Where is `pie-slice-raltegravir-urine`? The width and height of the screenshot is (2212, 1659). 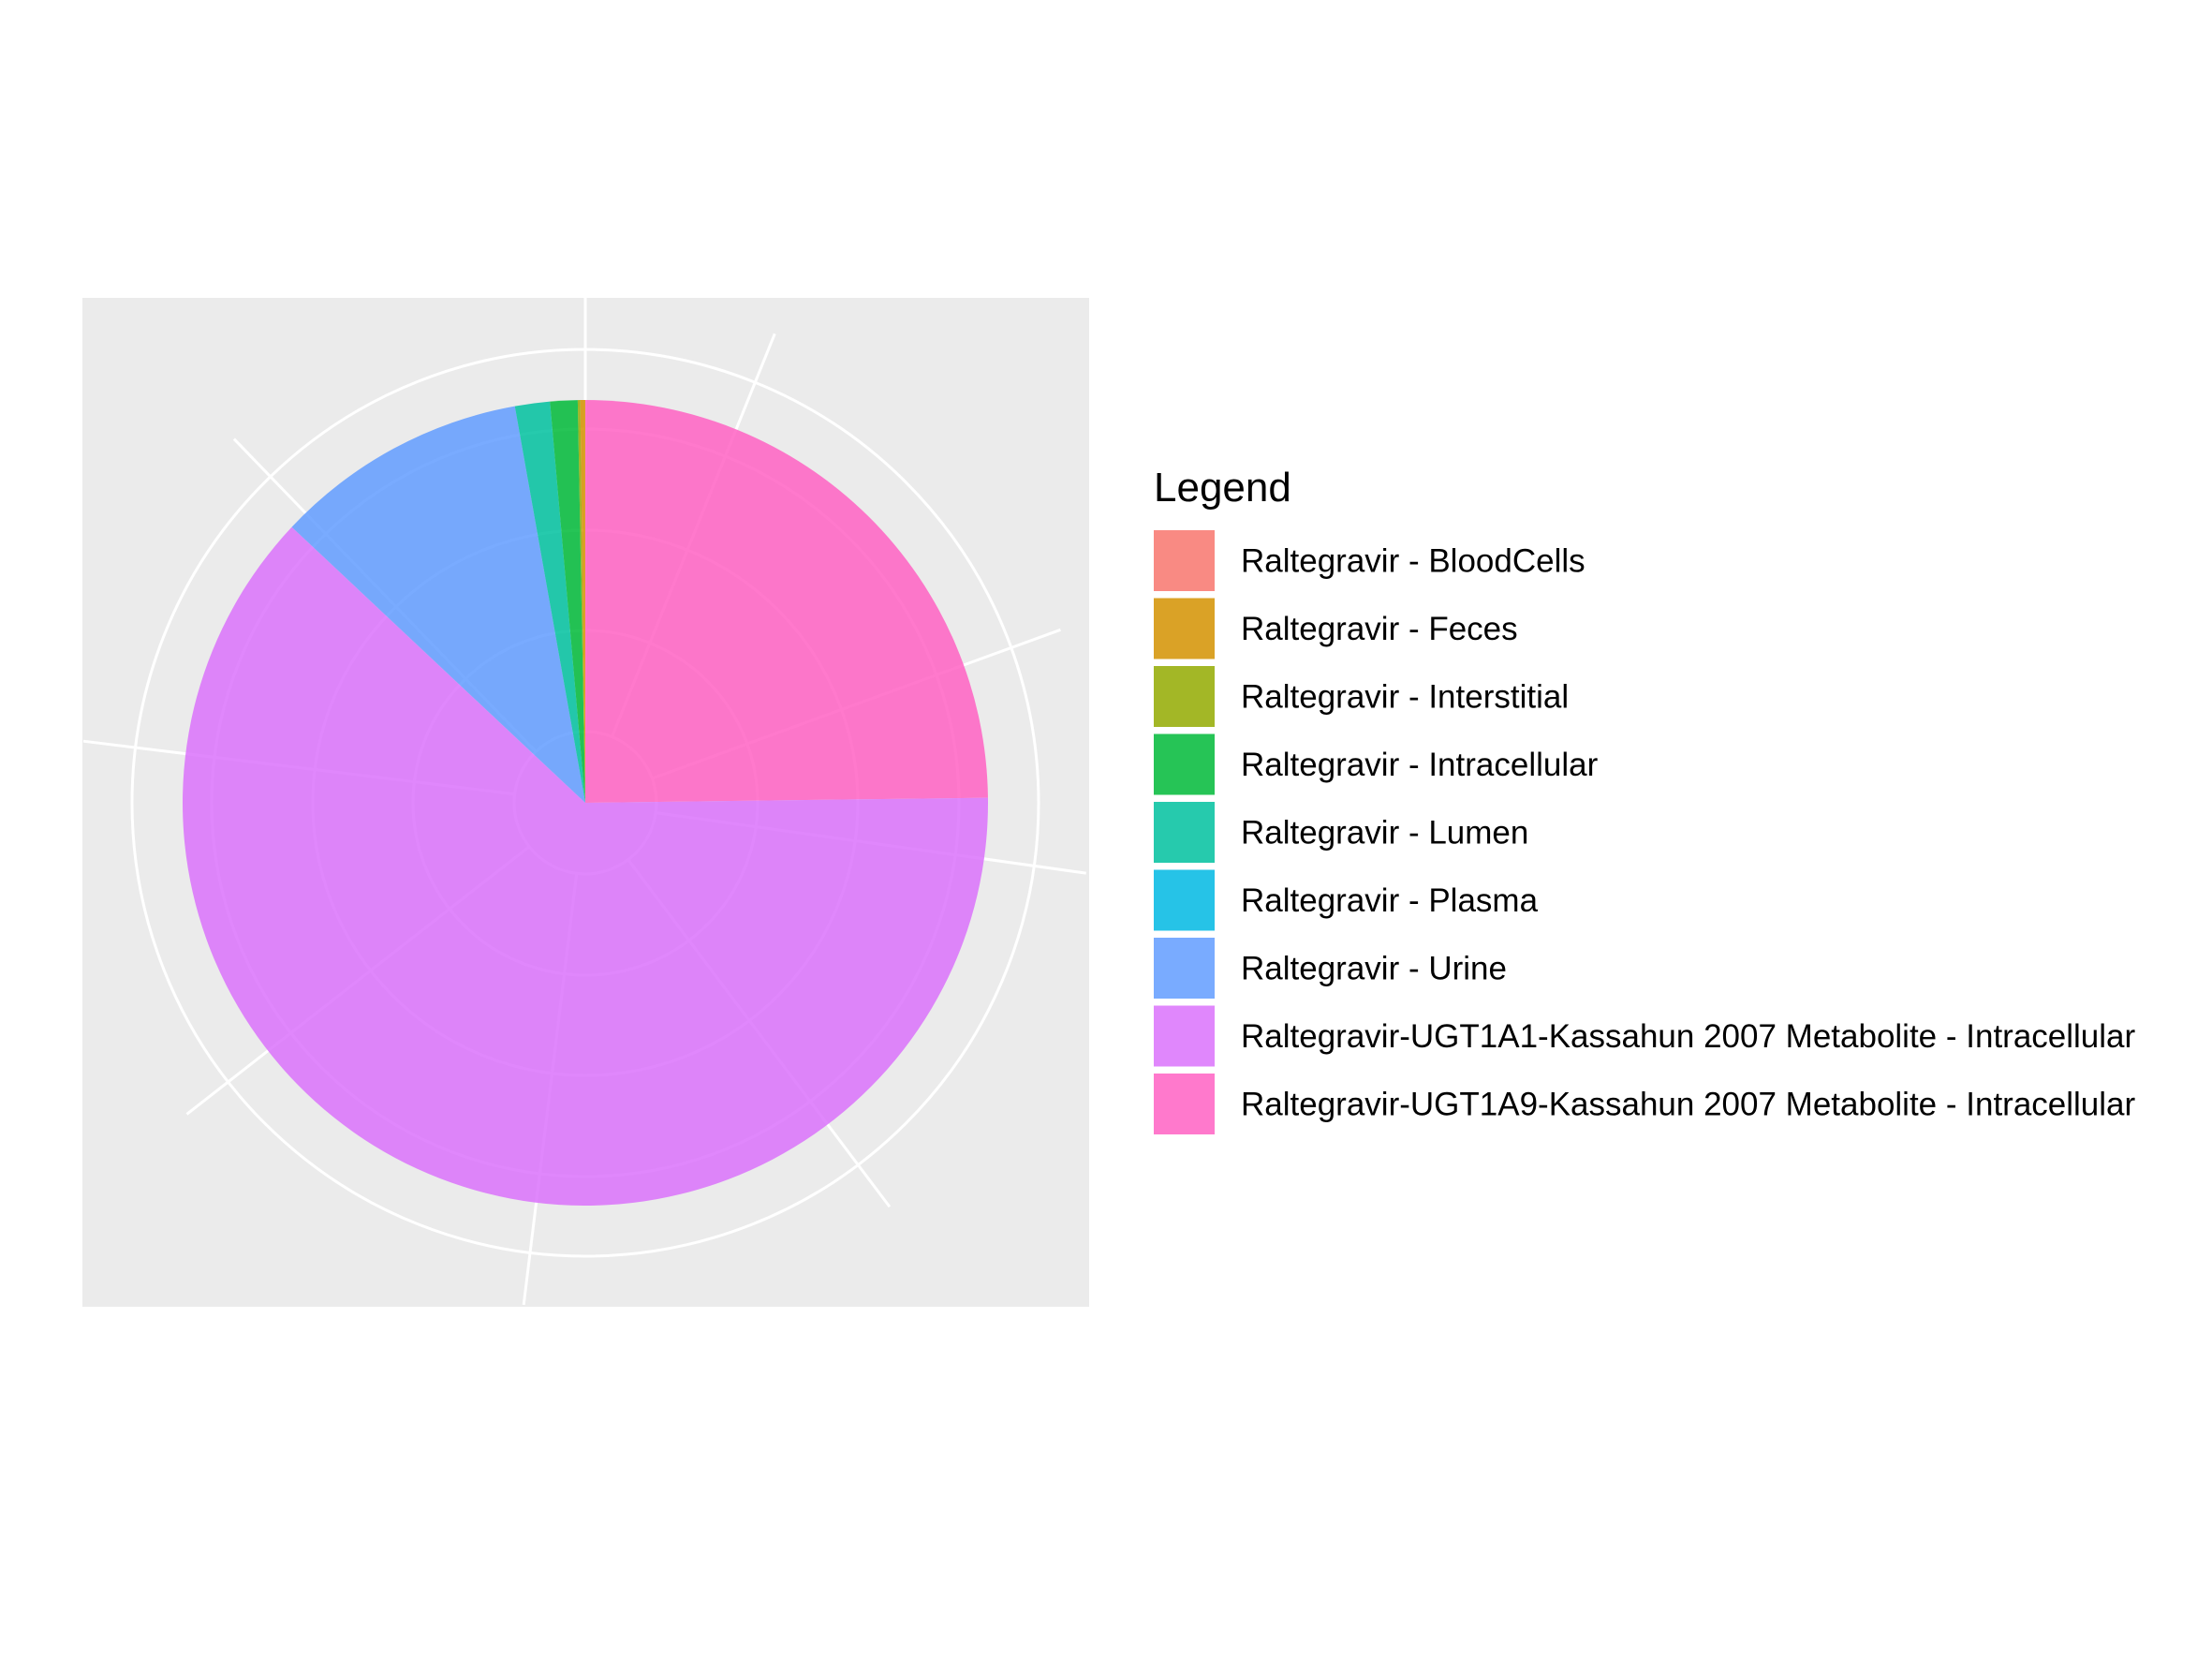
pie-slice-raltegravir-urine is located at coordinates (438, 604).